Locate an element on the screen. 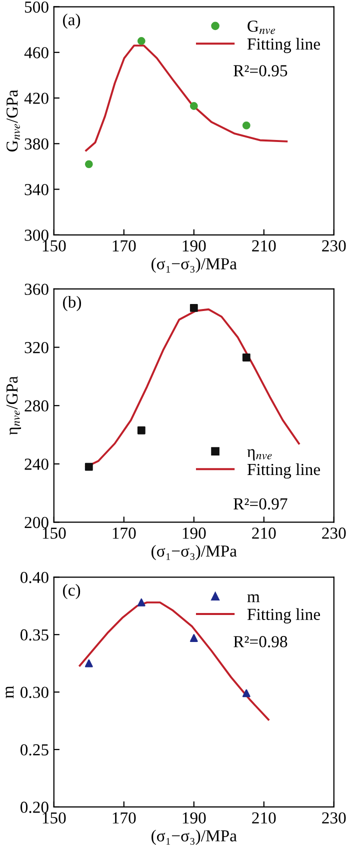 The image size is (350, 845). annotation: (b) is located at coordinates (72, 304).